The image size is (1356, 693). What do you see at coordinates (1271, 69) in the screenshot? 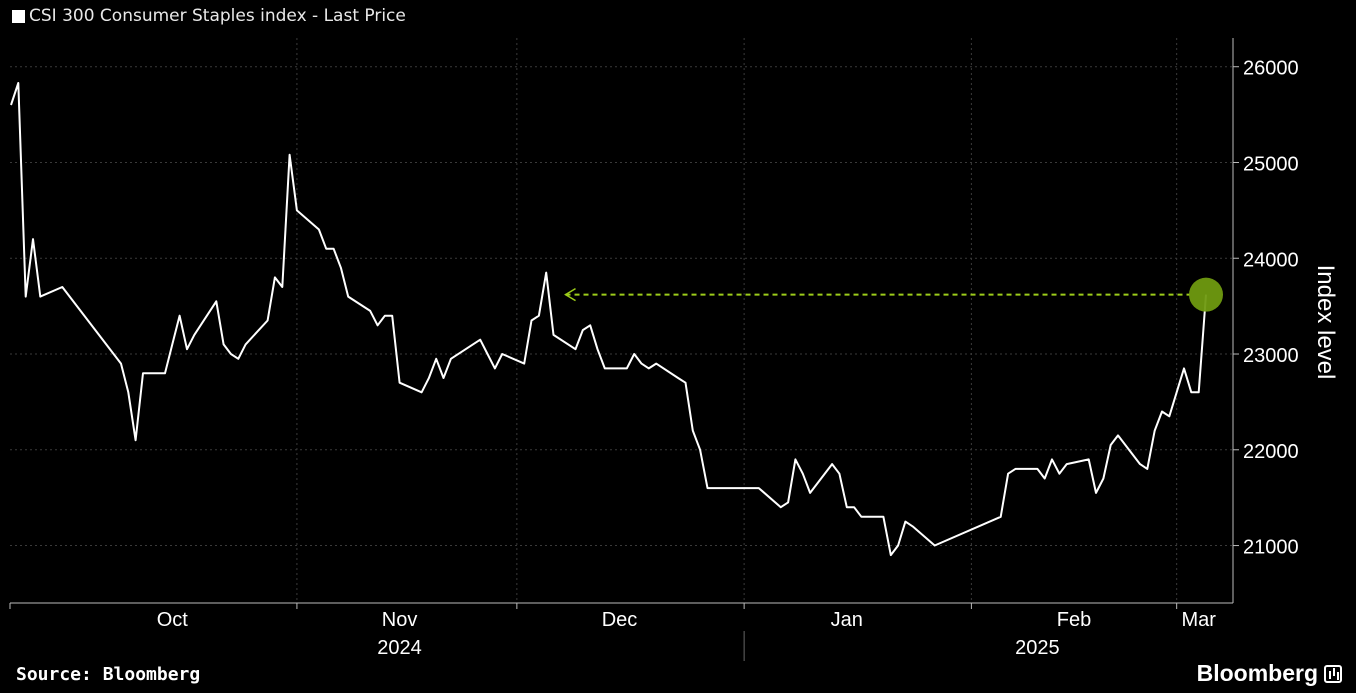
I see `y-tick-label: 26000` at bounding box center [1271, 69].